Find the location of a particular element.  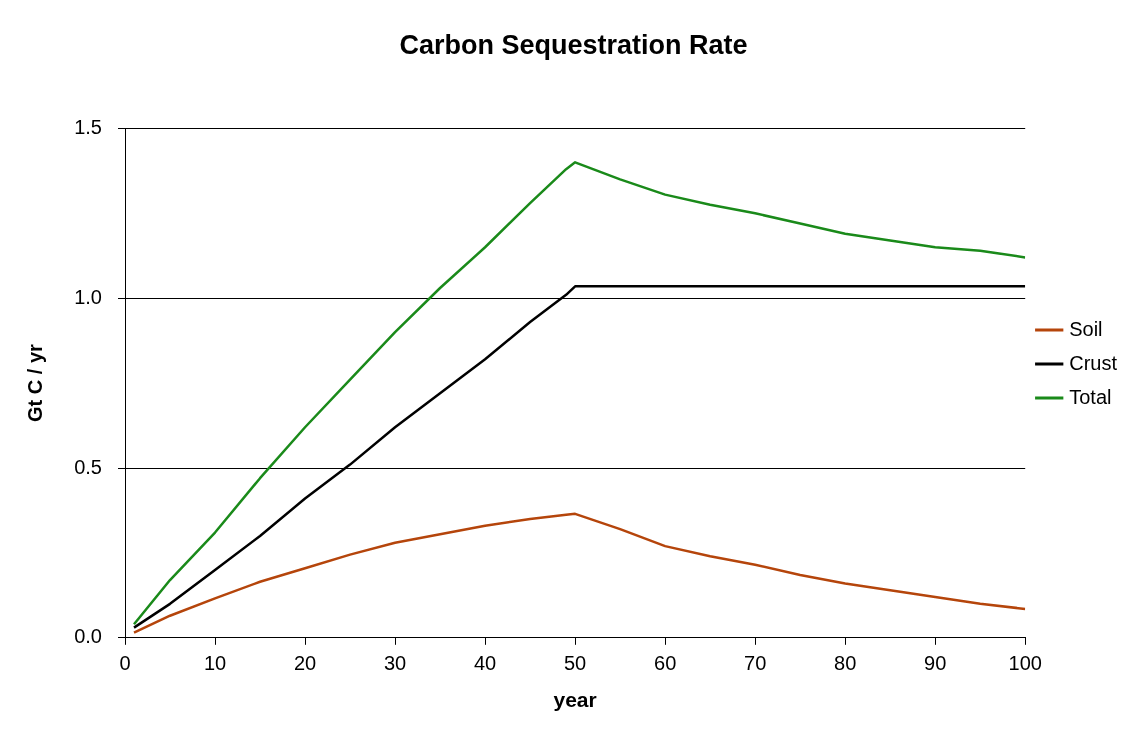

y-tick-label: 1.0 is located at coordinates (88, 296).